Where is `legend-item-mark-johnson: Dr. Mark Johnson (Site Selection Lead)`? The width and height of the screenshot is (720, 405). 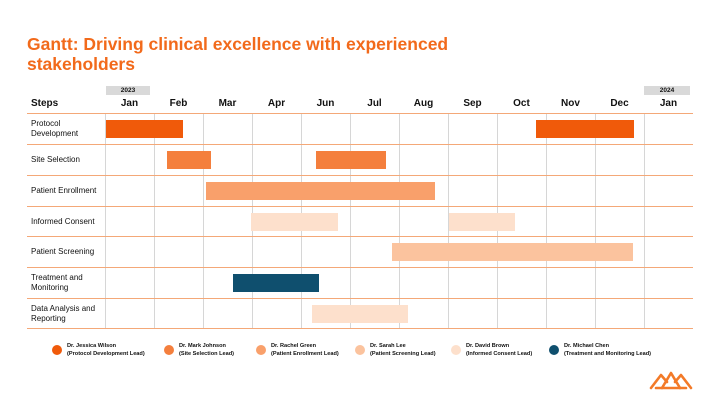 legend-item-mark-johnson: Dr. Mark Johnson (Site Selection Lead) is located at coordinates (199, 350).